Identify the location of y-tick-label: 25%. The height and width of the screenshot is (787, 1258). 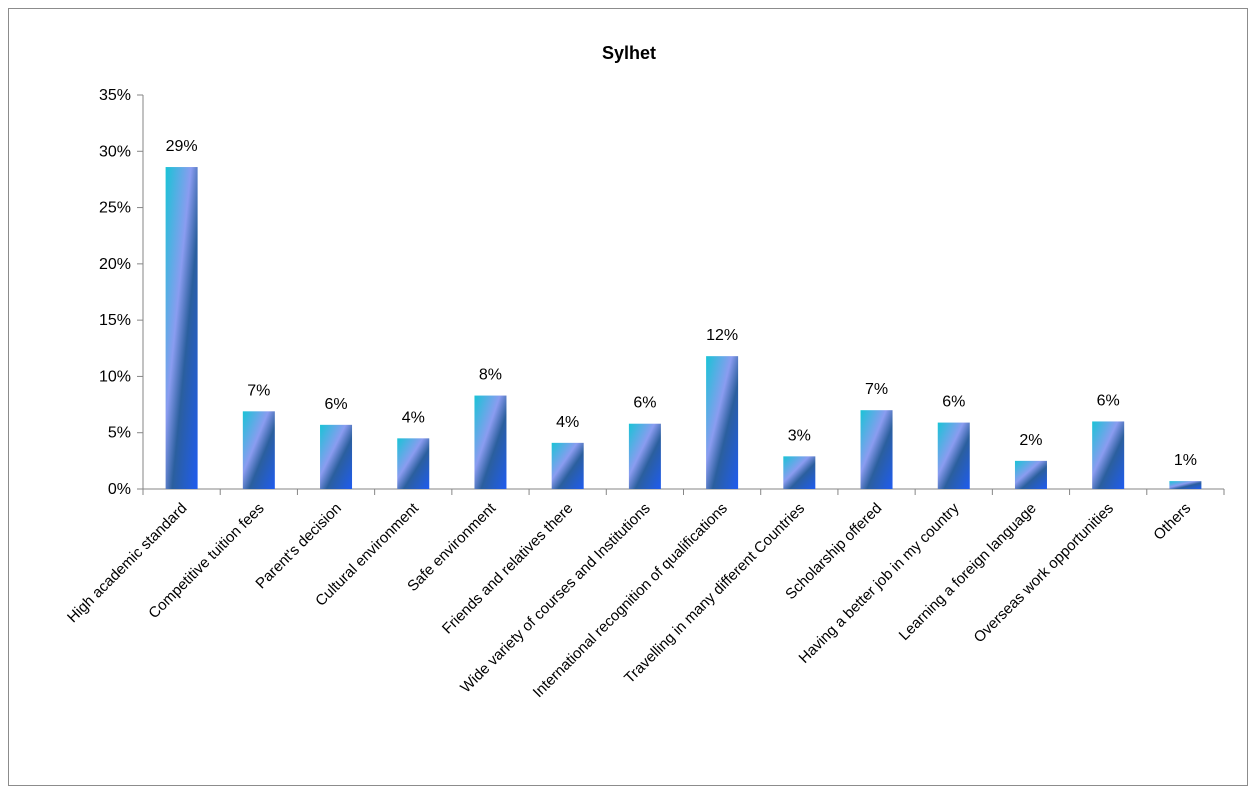
(115, 208).